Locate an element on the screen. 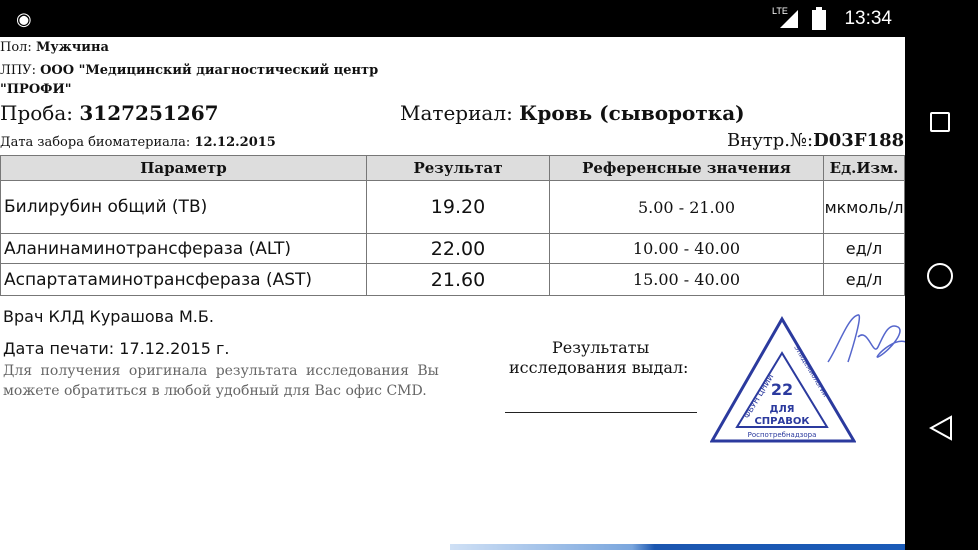 The width and height of the screenshot is (978, 550). issued-line2: исследования выдал: is located at coordinates (599, 367).